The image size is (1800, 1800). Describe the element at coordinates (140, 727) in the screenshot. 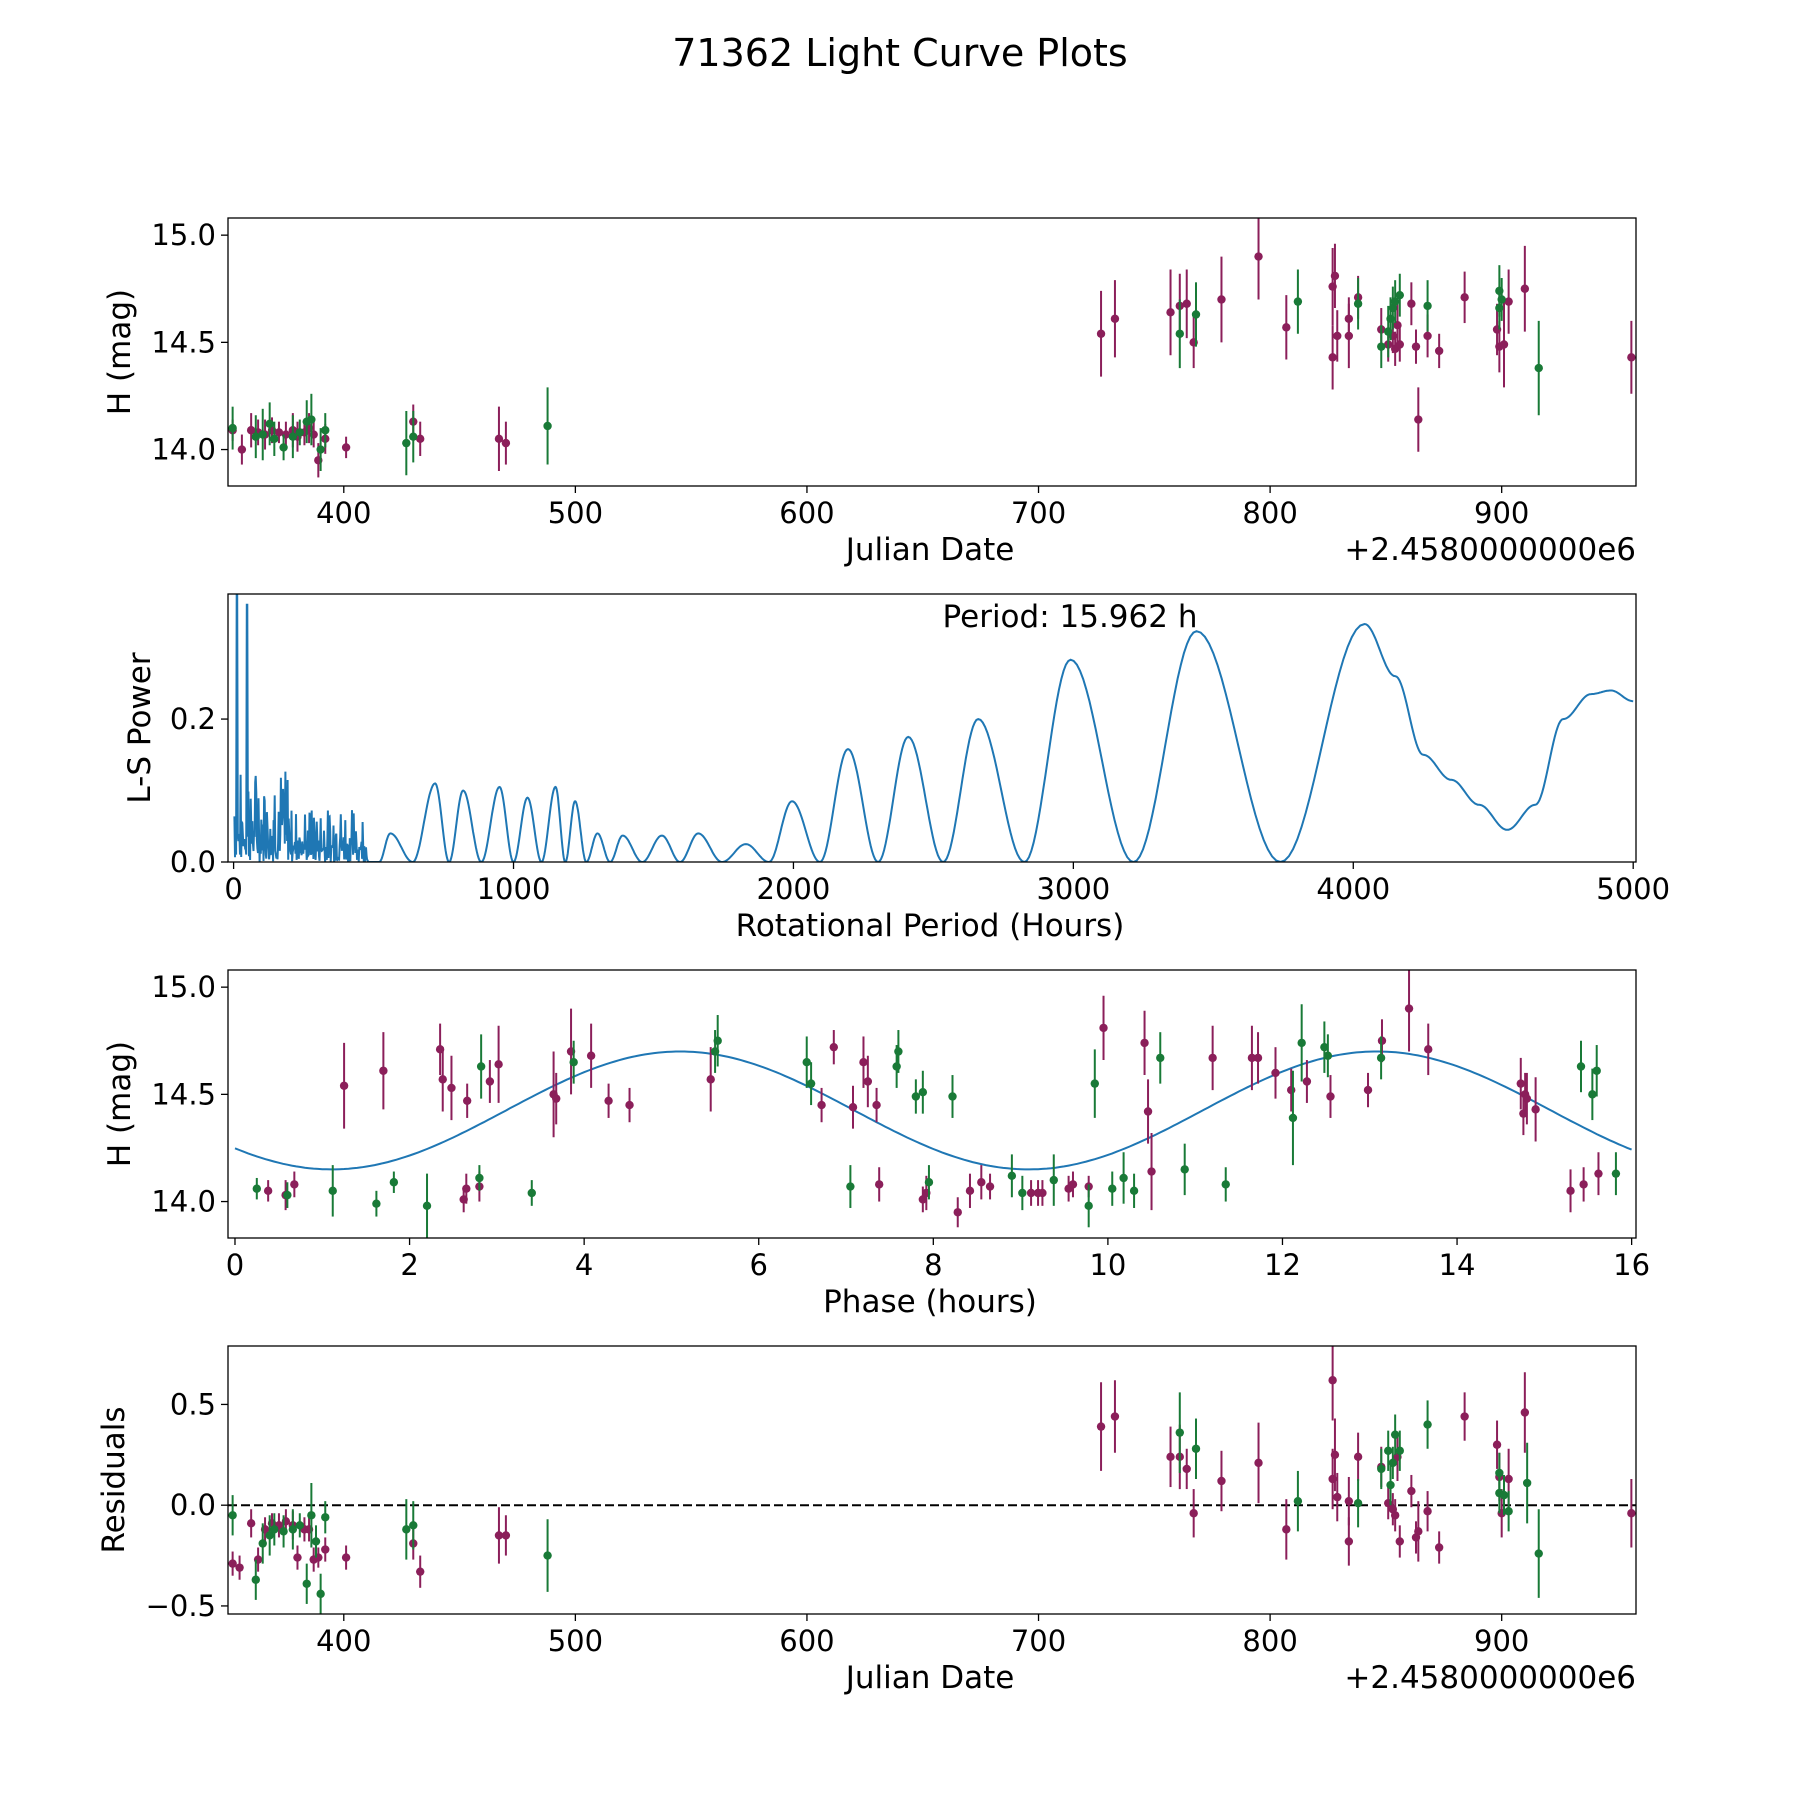

I see `ls-y-axis-label: L-S Power` at that location.